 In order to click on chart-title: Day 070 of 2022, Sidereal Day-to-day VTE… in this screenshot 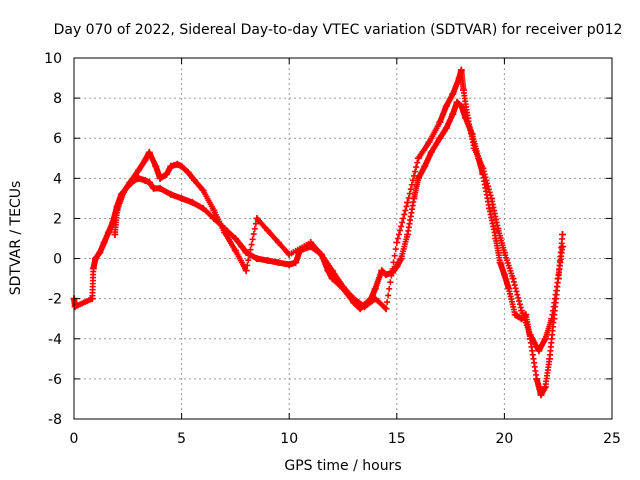, I will do `click(338, 30)`.